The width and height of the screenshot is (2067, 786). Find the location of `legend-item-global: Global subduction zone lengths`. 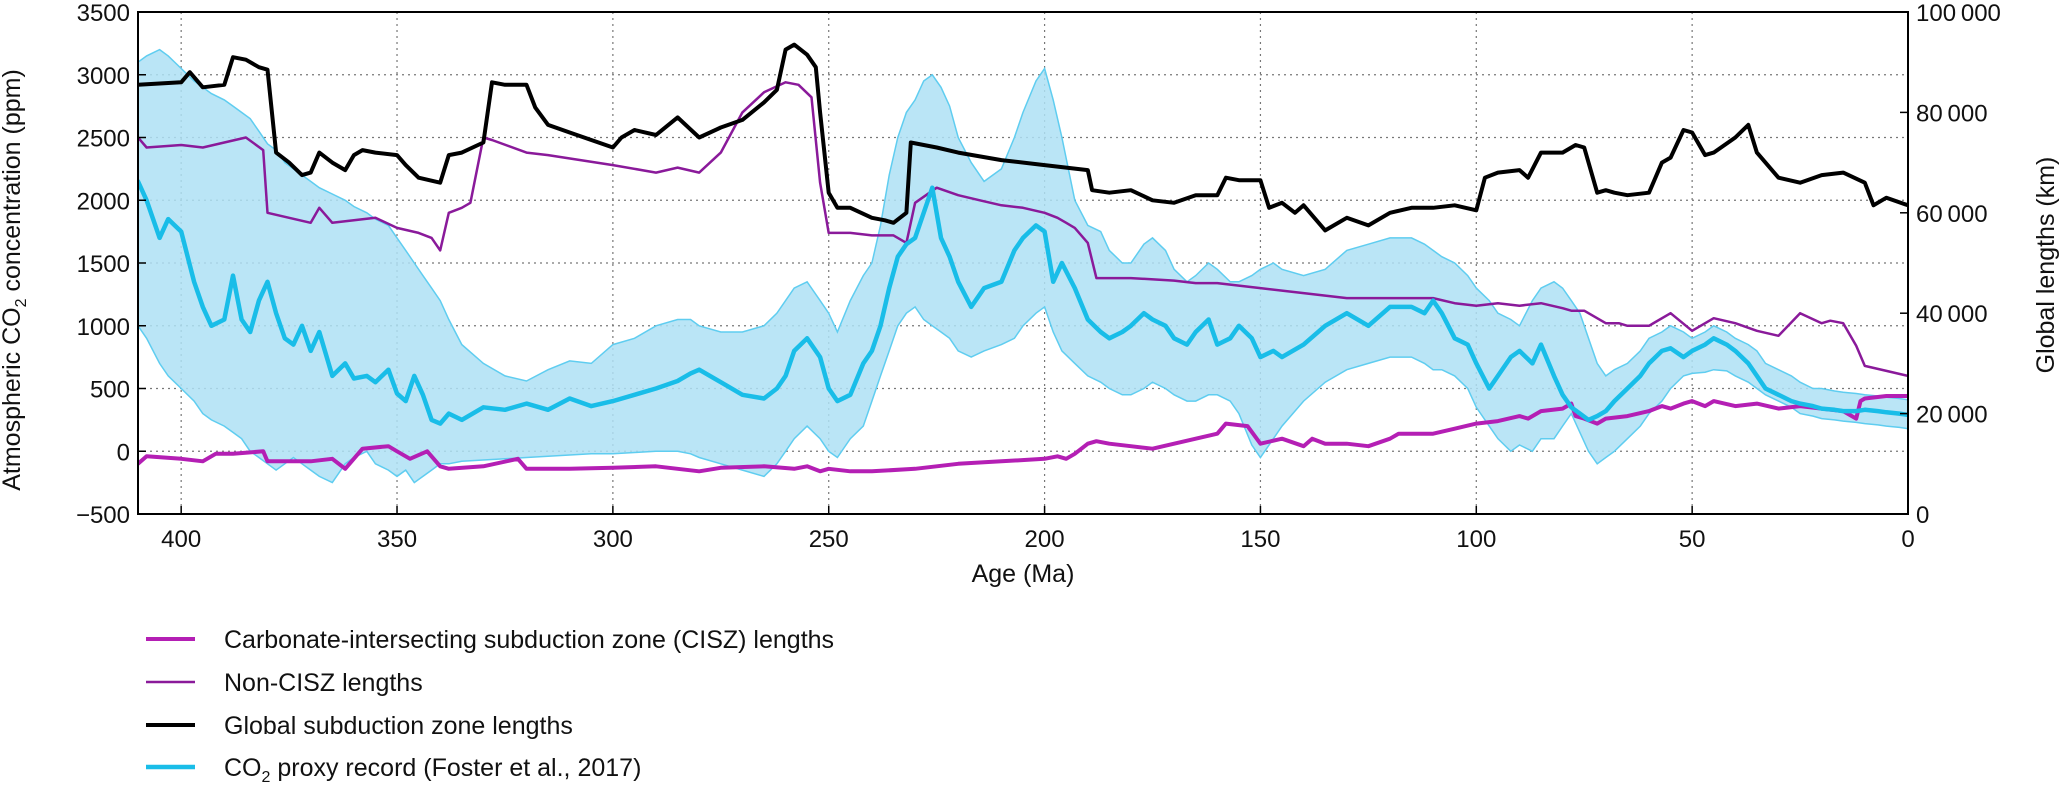

legend-item-global: Global subduction zone lengths is located at coordinates (359, 726).